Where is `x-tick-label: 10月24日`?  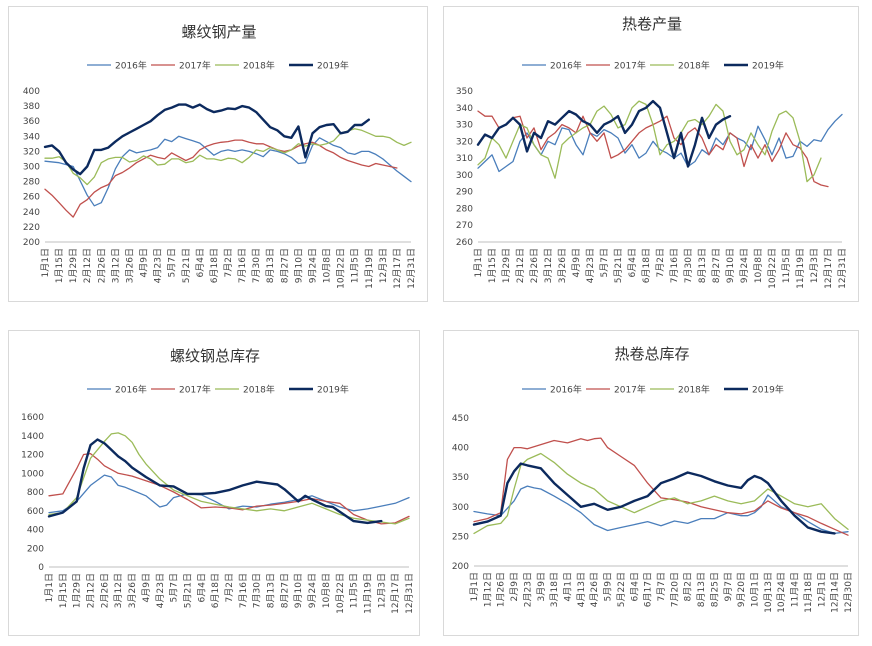
x-tick-label: 10月24日 is located at coordinates (781, 592).